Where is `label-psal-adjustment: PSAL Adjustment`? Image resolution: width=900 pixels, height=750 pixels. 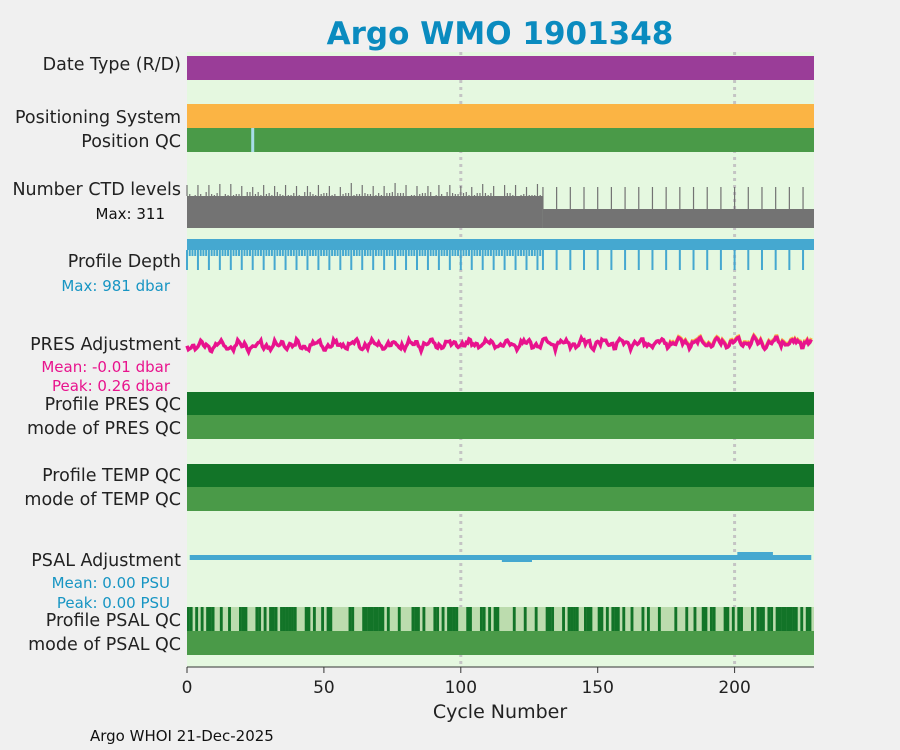
label-psal-adjustment: PSAL Adjustment is located at coordinates (106, 561).